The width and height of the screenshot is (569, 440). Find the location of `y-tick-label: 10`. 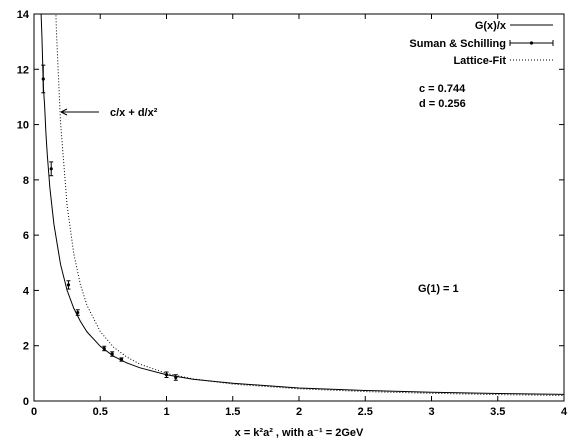

y-tick-label: 10 is located at coordinates (23, 126).